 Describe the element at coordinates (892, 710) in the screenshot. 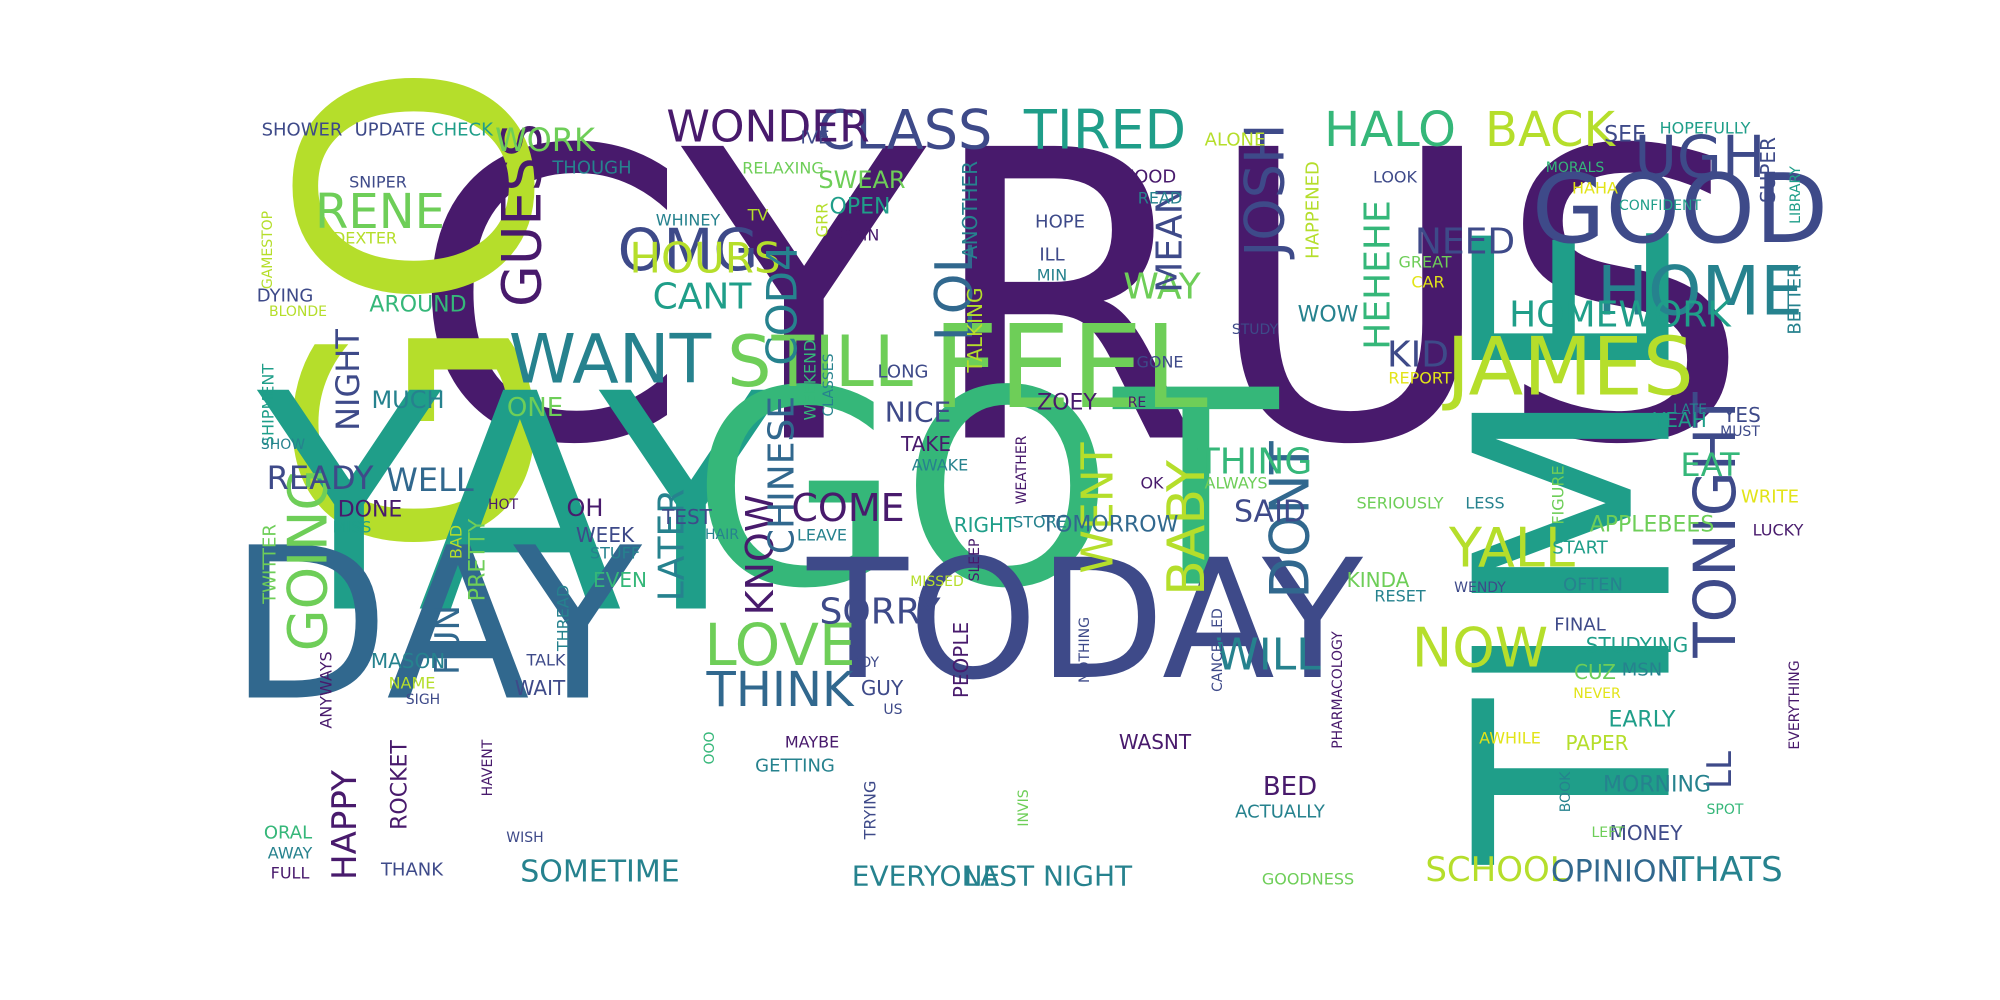

I see `word-us: US` at that location.